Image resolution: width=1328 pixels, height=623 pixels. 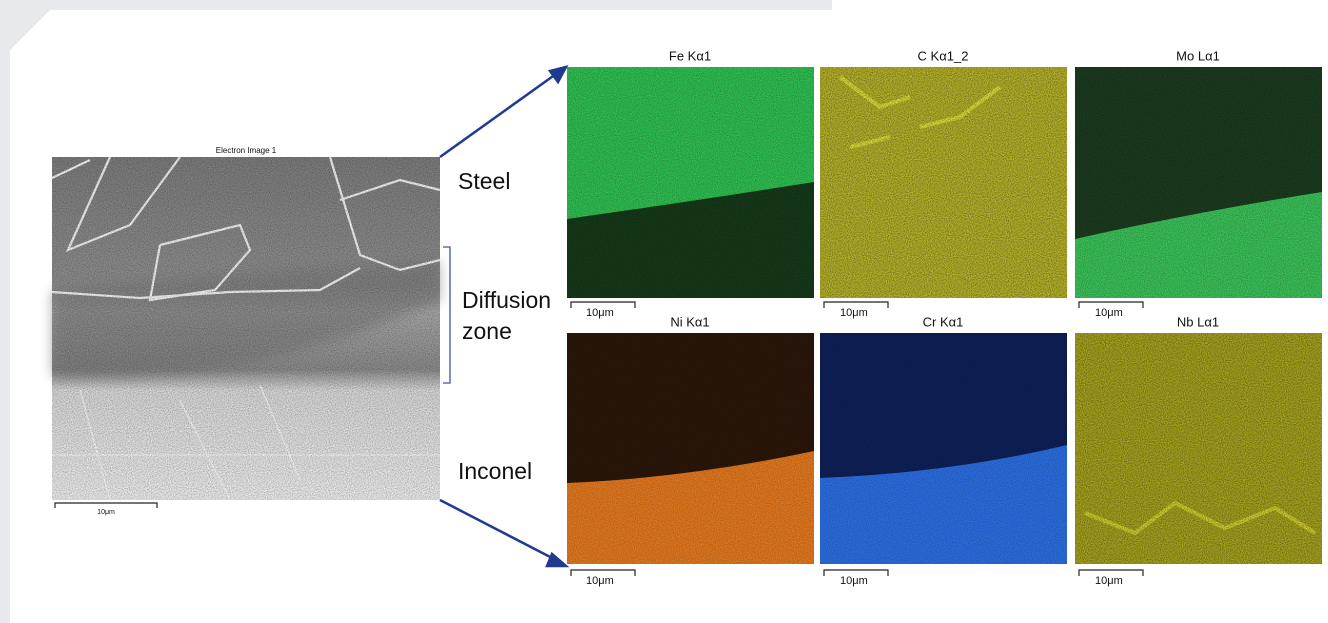 What do you see at coordinates (1198, 448) in the screenshot?
I see `map-nb` at bounding box center [1198, 448].